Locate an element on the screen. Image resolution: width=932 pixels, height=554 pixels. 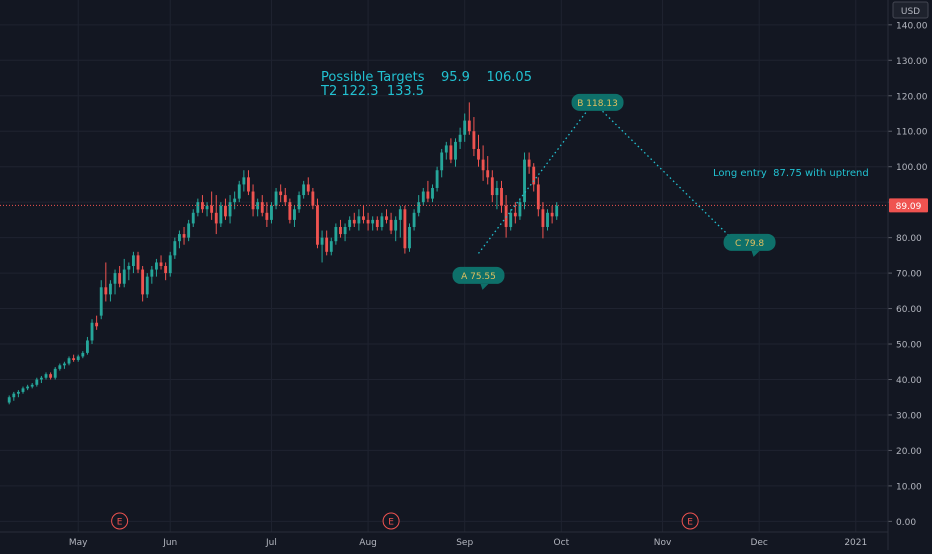
abc-label-text: A 75.55 is located at coordinates (478, 277).